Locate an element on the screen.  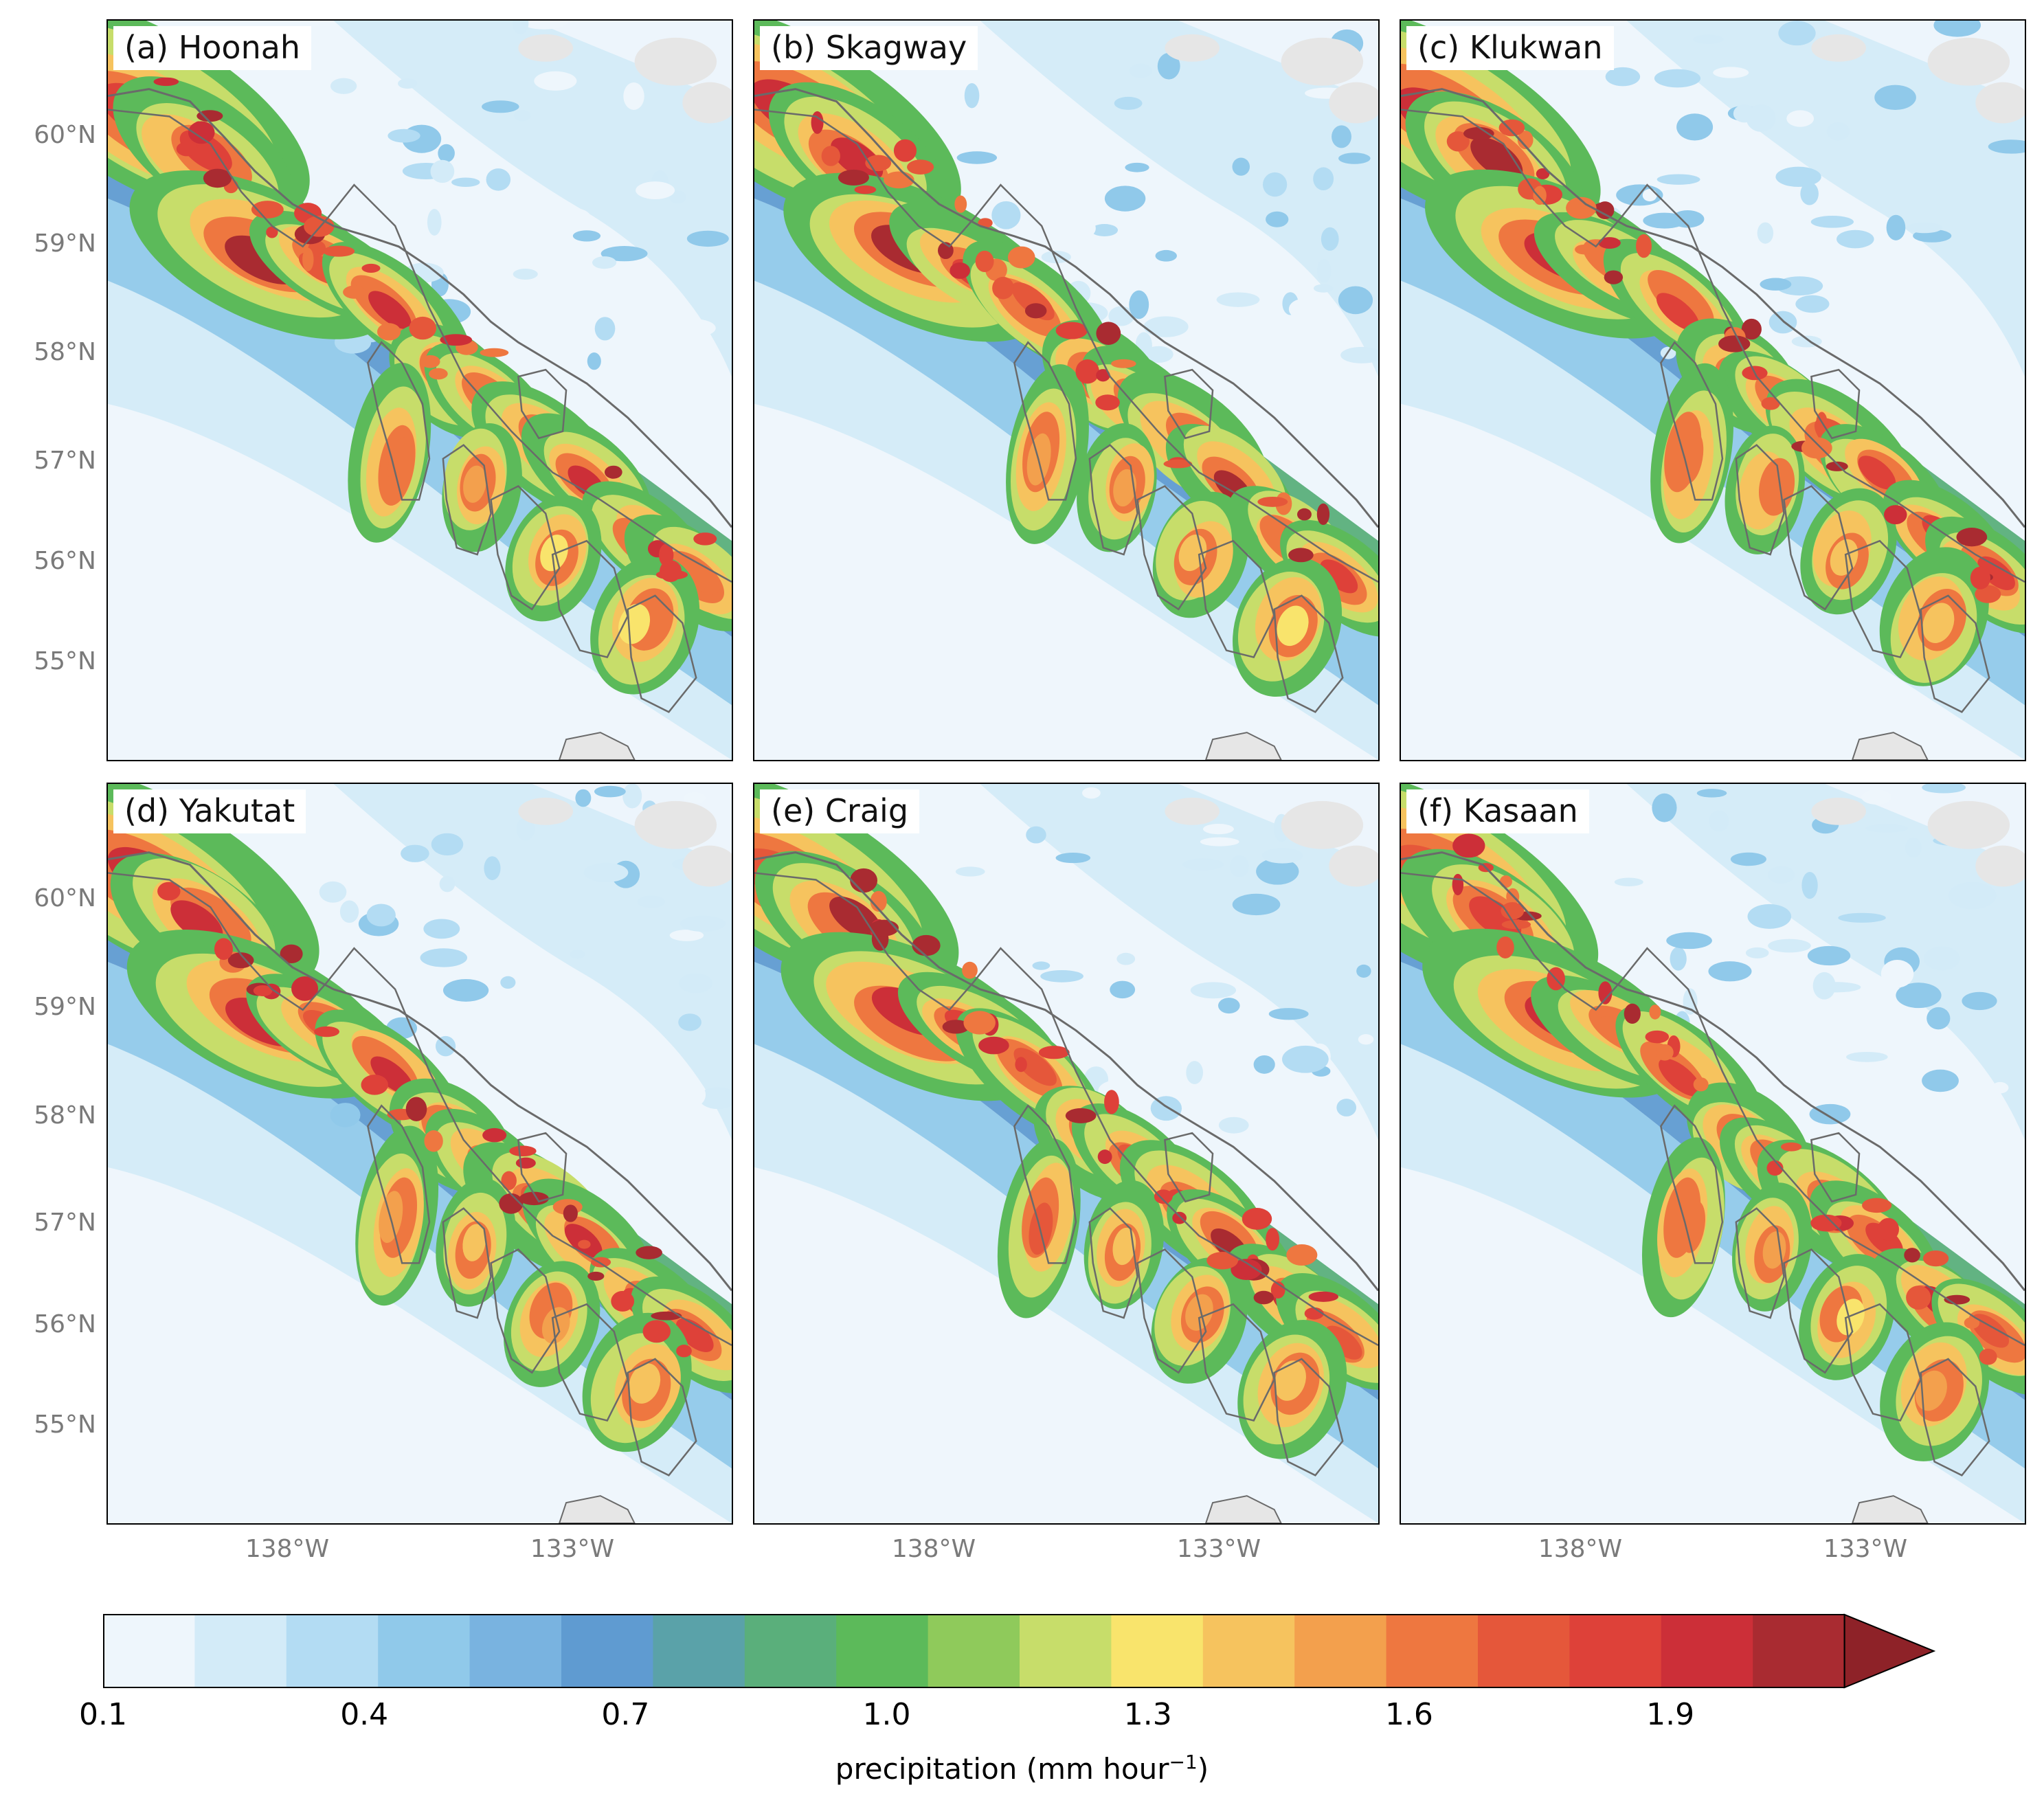
precip-map is located at coordinates (1713, 1153).